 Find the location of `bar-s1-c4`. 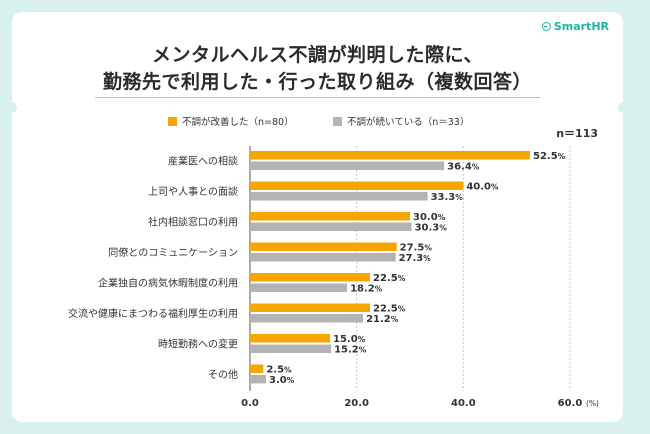

bar-s1-c4 is located at coordinates (323, 246).